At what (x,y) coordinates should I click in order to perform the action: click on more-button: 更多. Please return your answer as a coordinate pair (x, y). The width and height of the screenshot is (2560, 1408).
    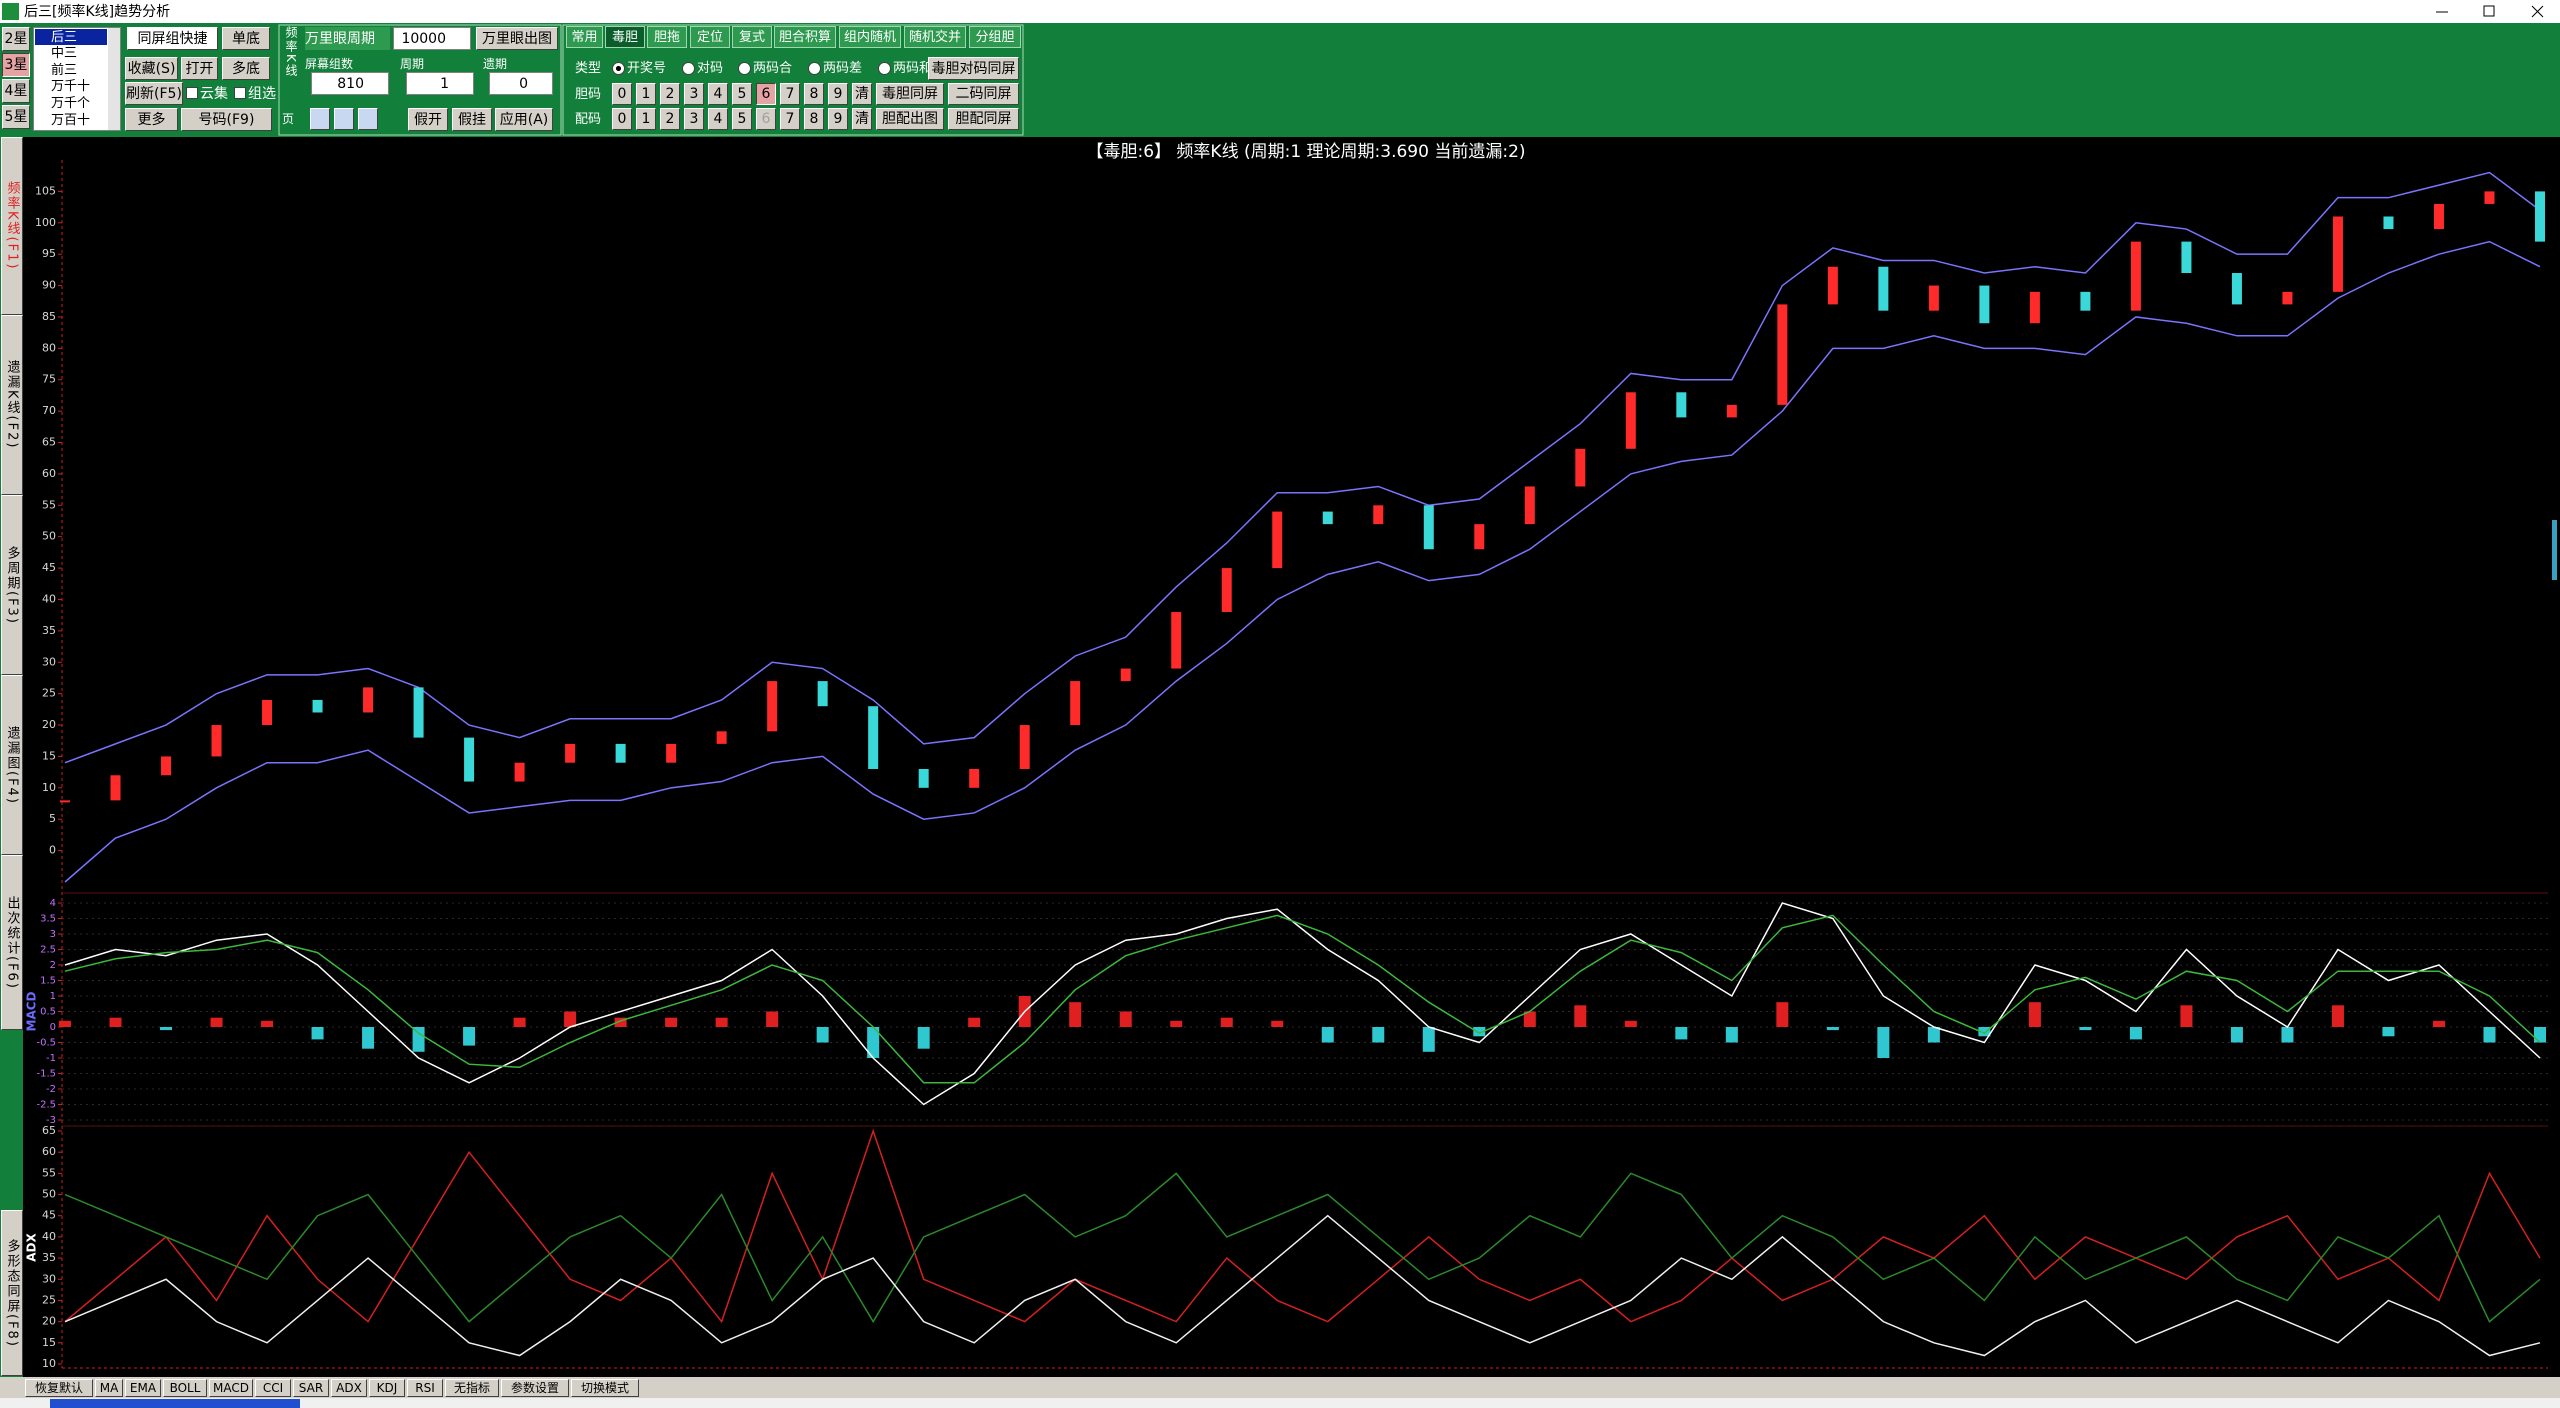
    Looking at the image, I should click on (151, 119).